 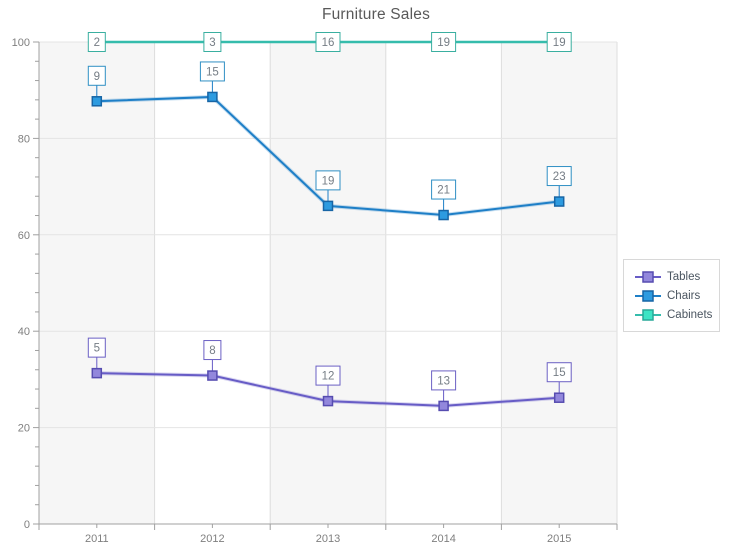 What do you see at coordinates (27, 525) in the screenshot?
I see `y-tick-label: 0` at bounding box center [27, 525].